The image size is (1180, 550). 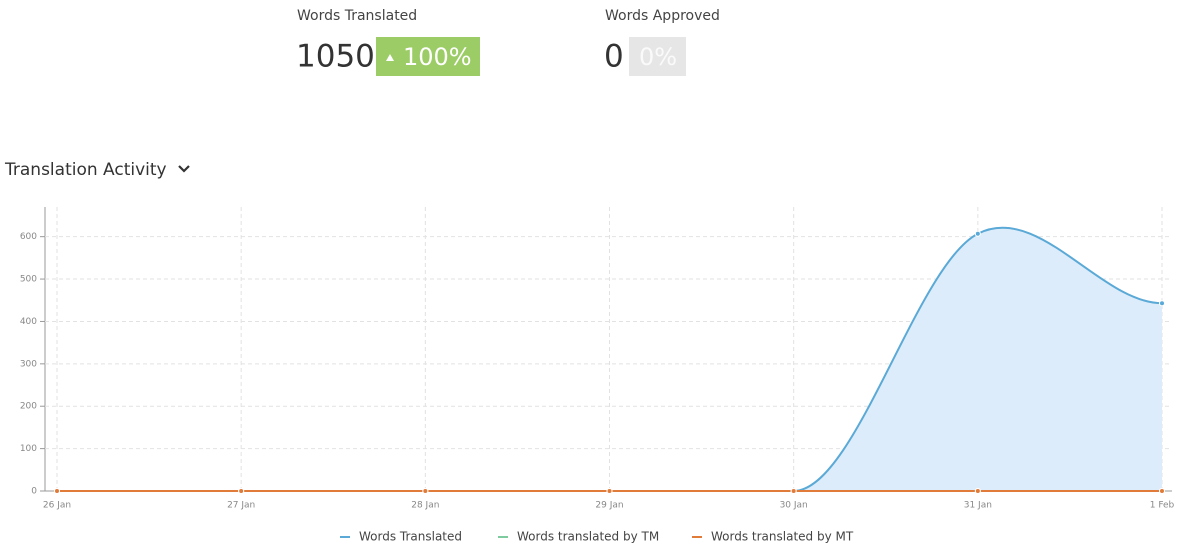 What do you see at coordinates (1162, 506) in the screenshot?
I see `x-tick-label: 1 Feb` at bounding box center [1162, 506].